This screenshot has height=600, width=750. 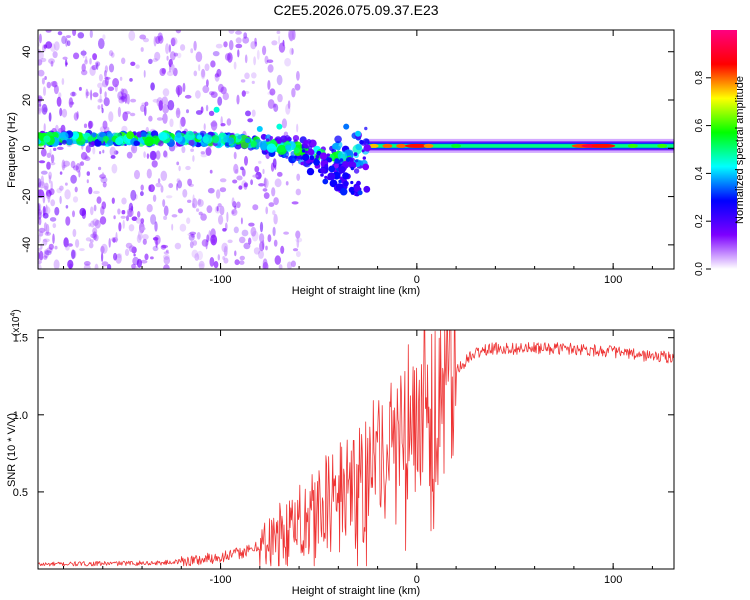 What do you see at coordinates (740, 150) in the screenshot?
I see `colorbar-label: Normalized spectral amplitude` at bounding box center [740, 150].